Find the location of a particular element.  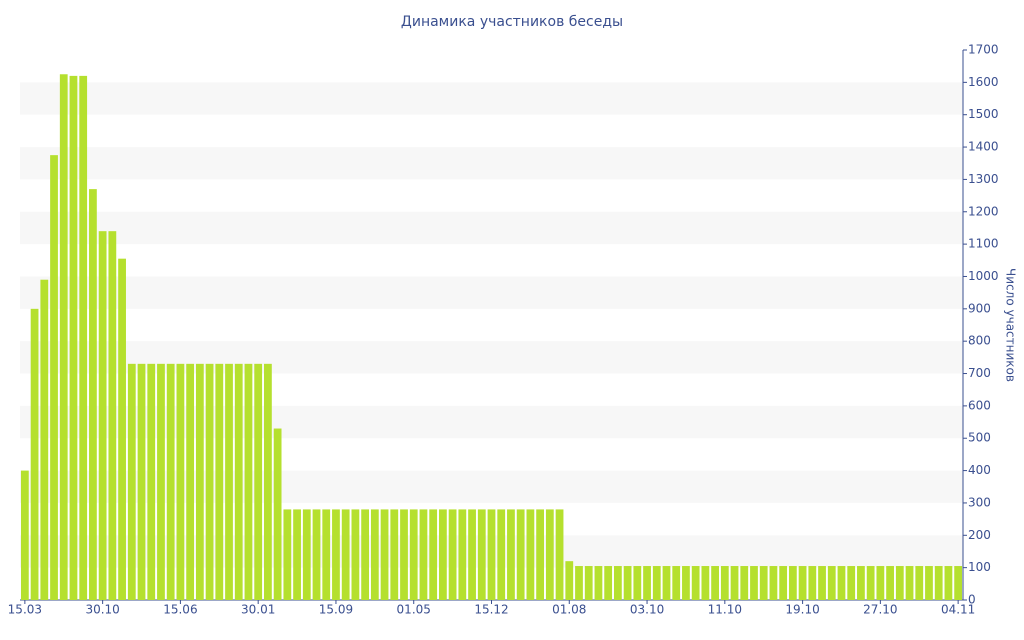

x-tick-label: 30.10 is located at coordinates (102, 610).